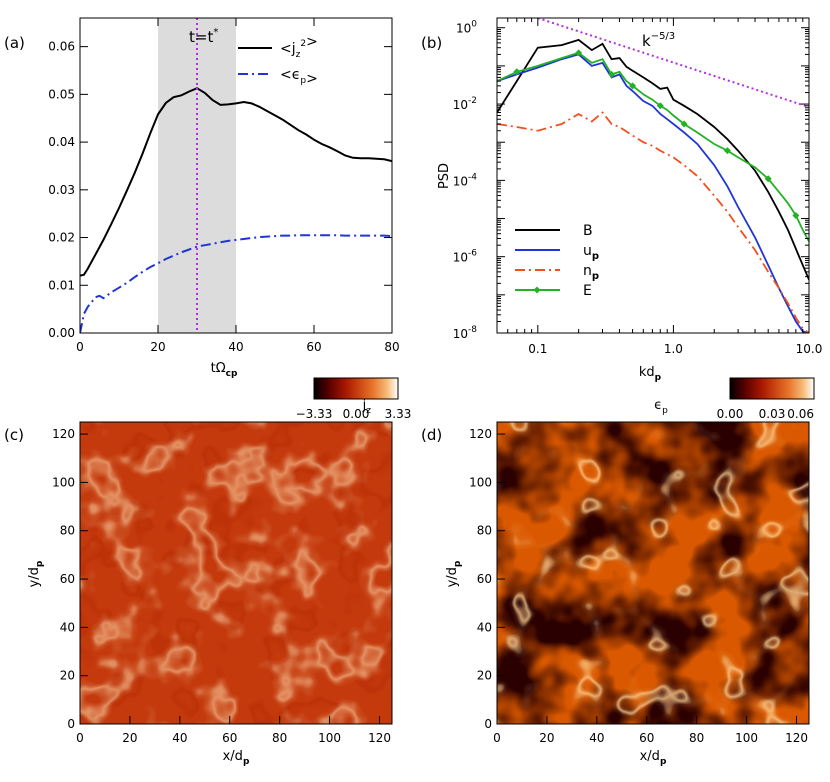 Image resolution: width=830 pixels, height=782 pixels. What do you see at coordinates (314, 414) in the screenshot?
I see `colorbar-tick-c-0: −3.33` at bounding box center [314, 414].